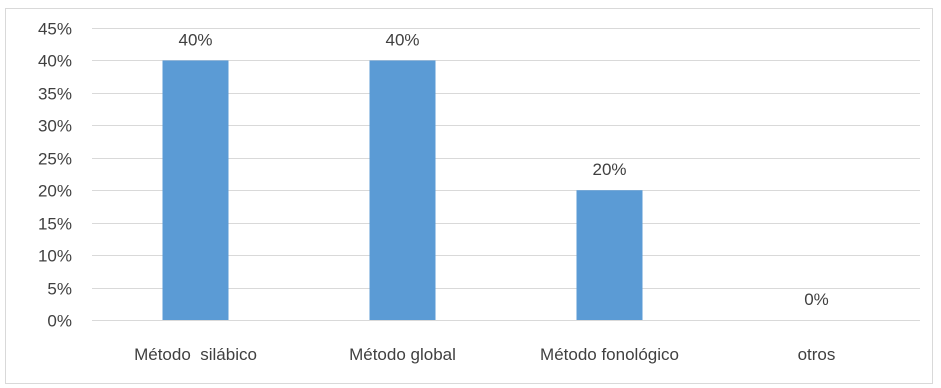 The height and width of the screenshot is (388, 941). Describe the element at coordinates (609, 354) in the screenshot. I see `x-tick-label: Método fonológico` at that location.